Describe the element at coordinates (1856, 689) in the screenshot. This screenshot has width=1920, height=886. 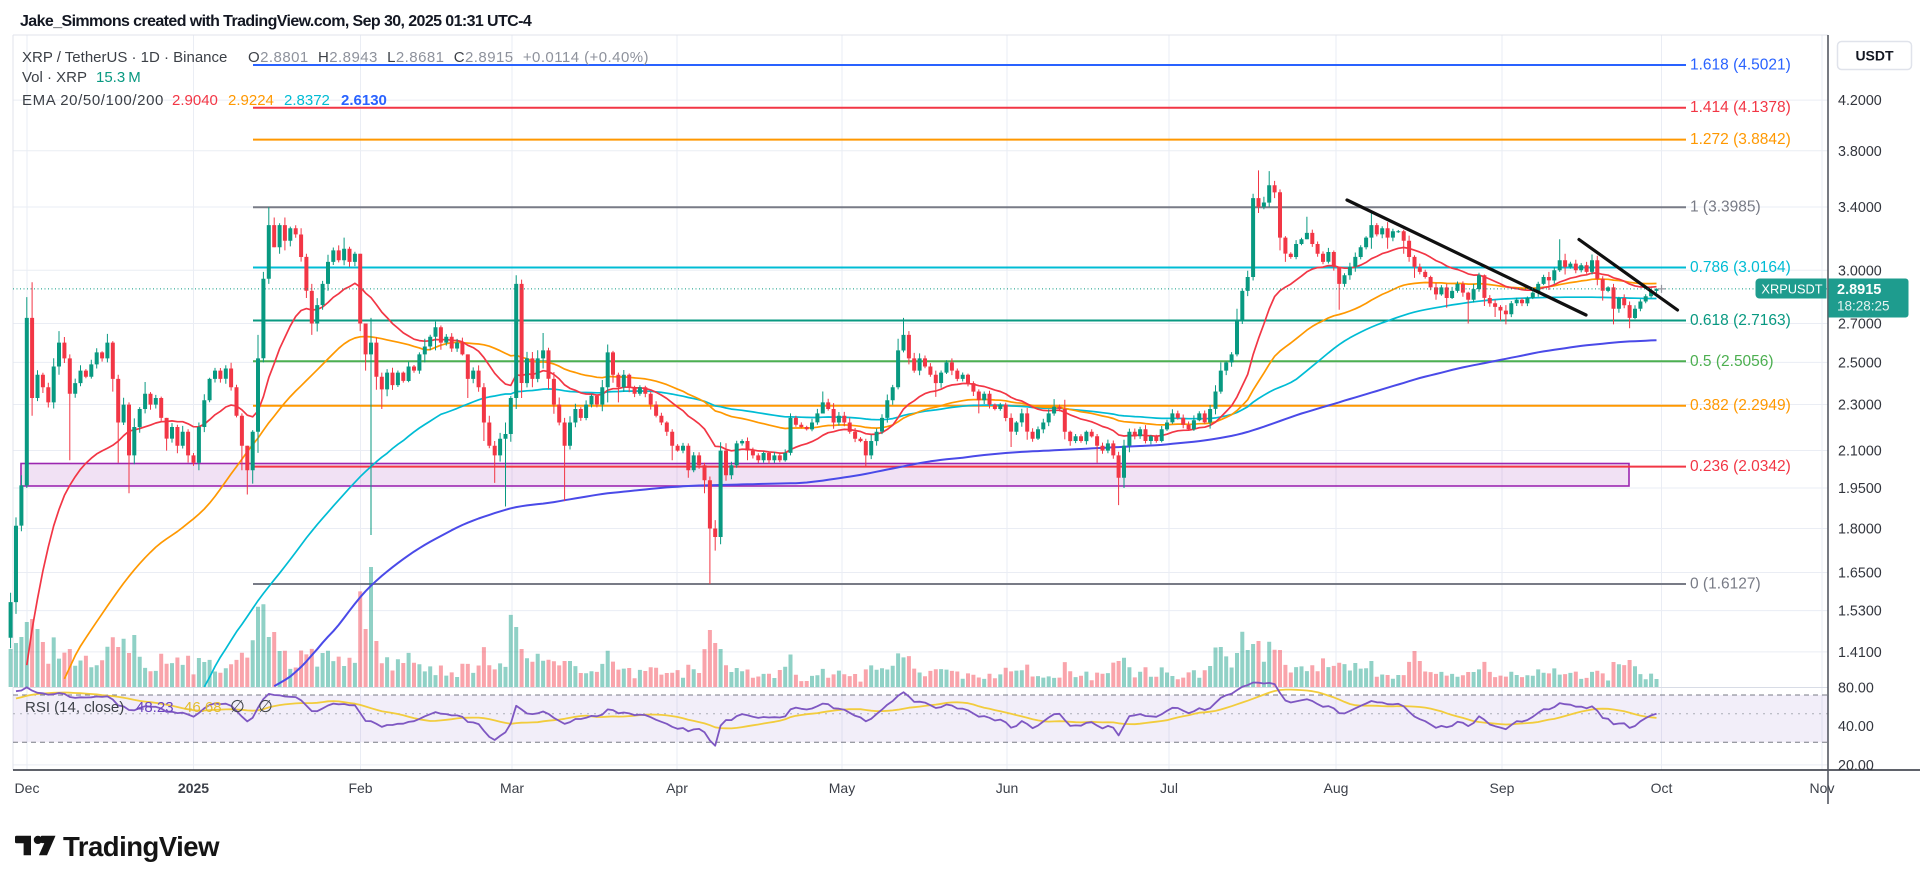
I see `svg-text: 80.00` at that location.